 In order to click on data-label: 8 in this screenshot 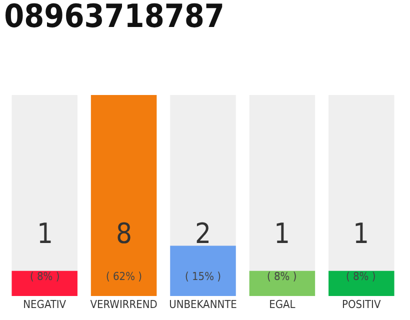, I will do `click(124, 233)`.